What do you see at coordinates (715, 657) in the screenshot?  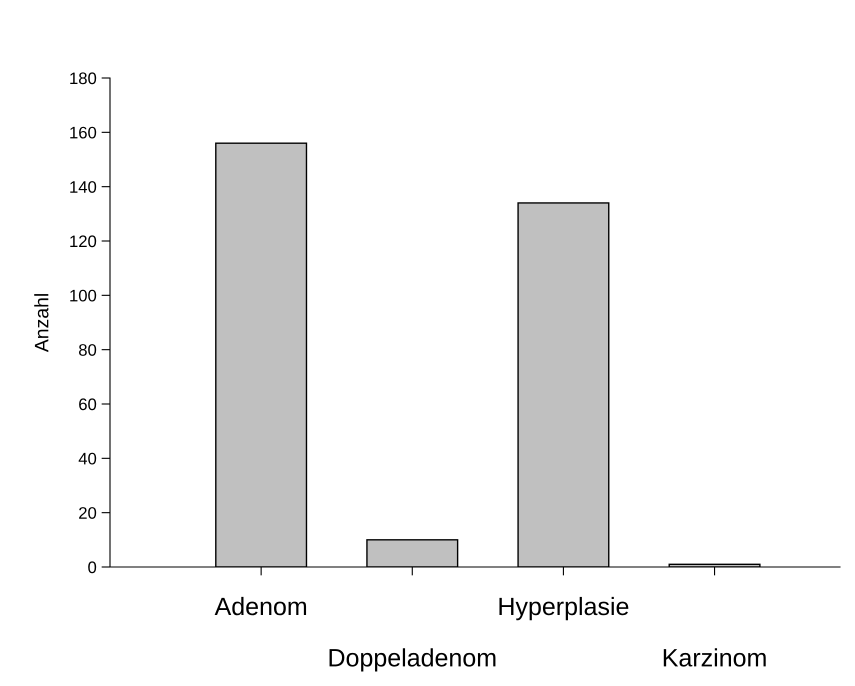 I see `x-tick-label: Karzinom` at bounding box center [715, 657].